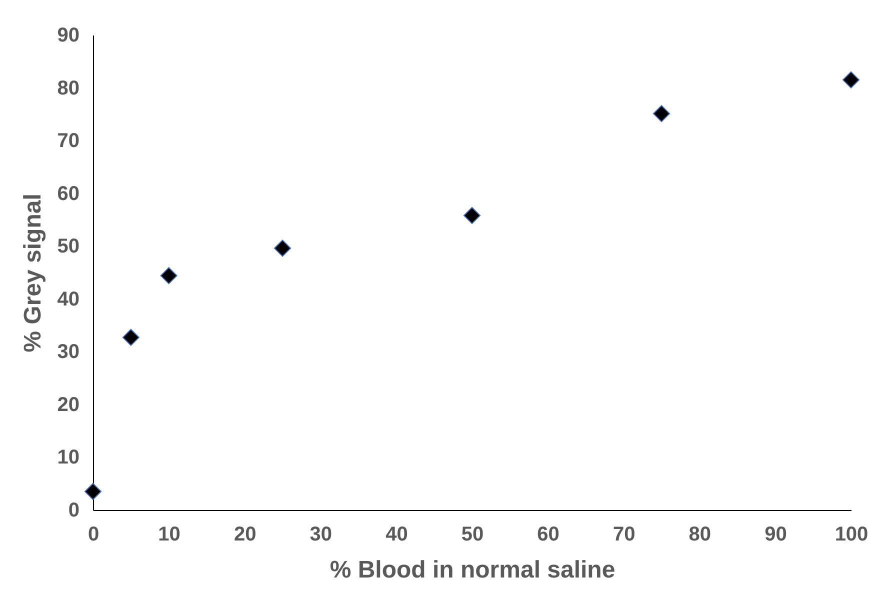 The image size is (893, 597). I want to click on x-tick-label: 100, so click(851, 535).